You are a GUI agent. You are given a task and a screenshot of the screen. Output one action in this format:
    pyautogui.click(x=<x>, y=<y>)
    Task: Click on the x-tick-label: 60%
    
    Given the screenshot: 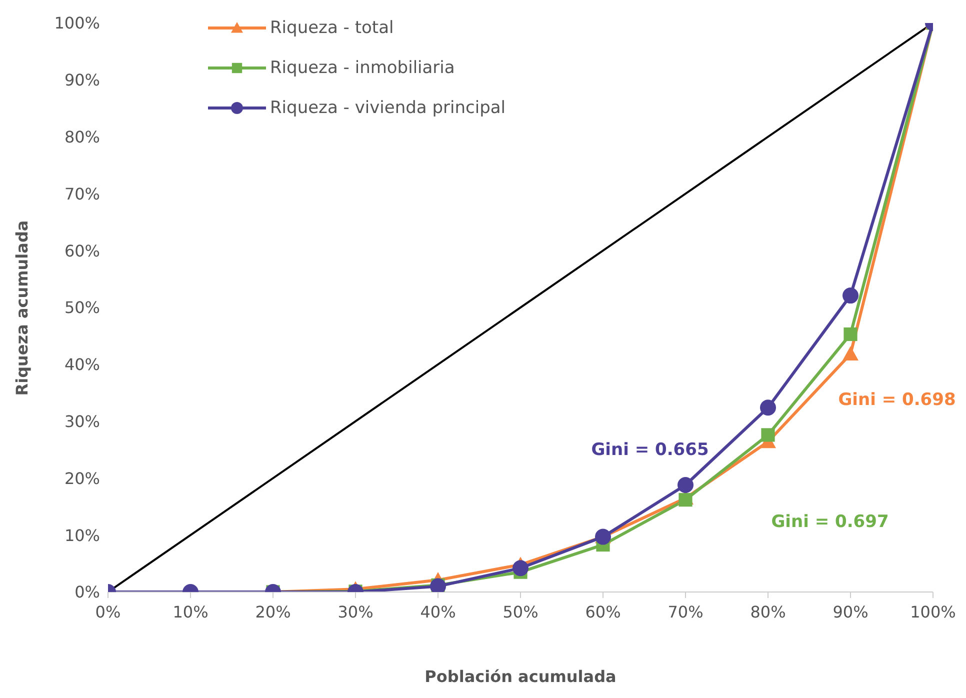 What is the action you would take?
    pyautogui.click(x=603, y=612)
    